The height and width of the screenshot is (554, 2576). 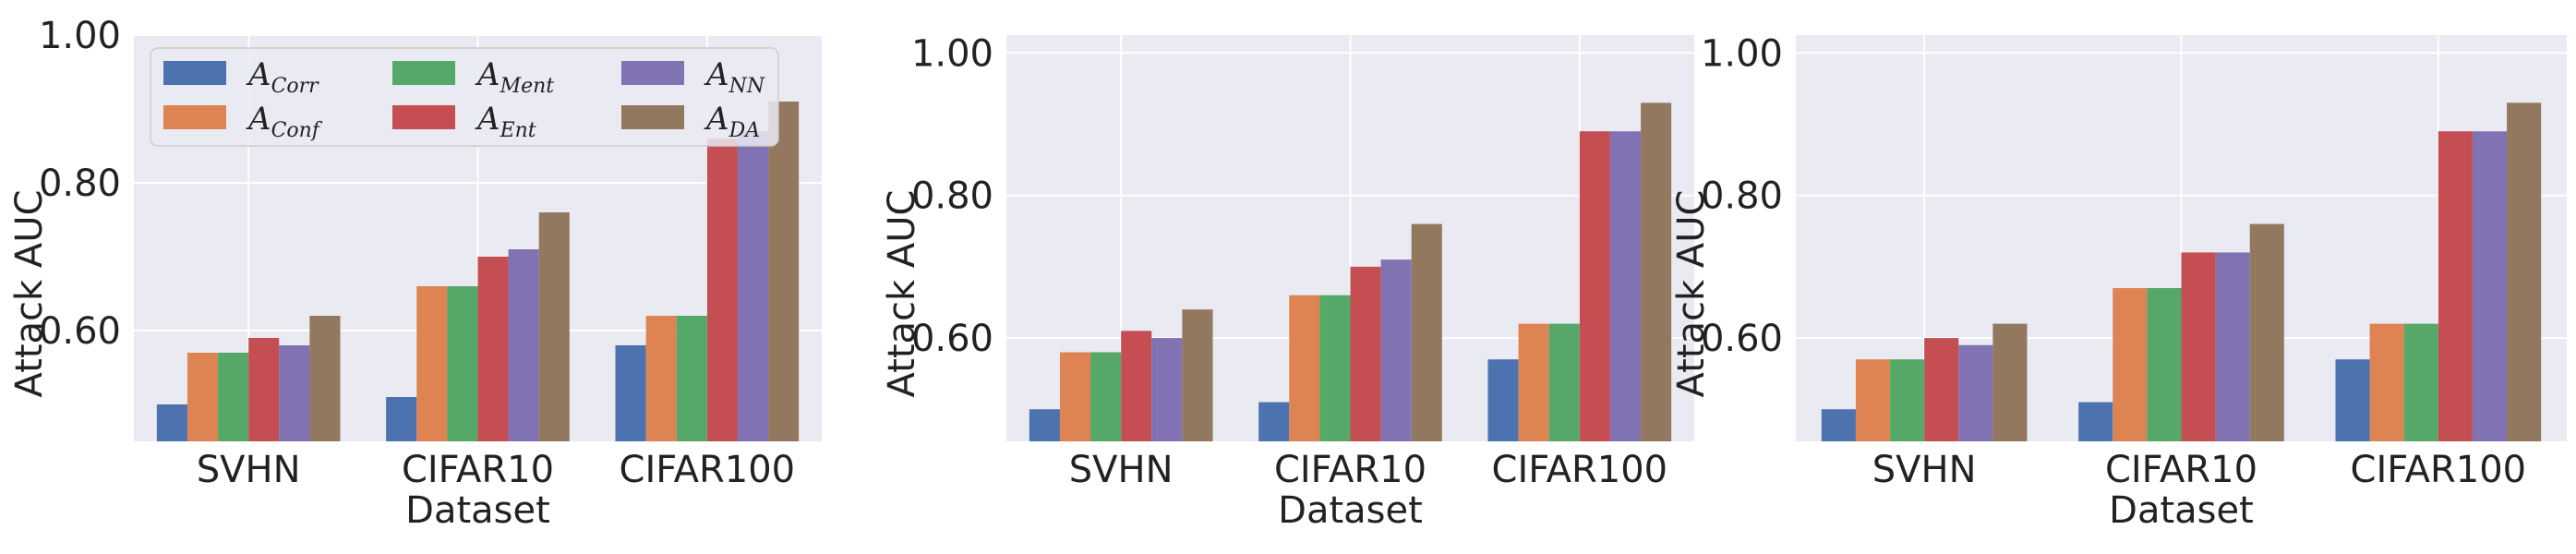 What do you see at coordinates (652, 117) in the screenshot?
I see `legend-swatch-da` at bounding box center [652, 117].